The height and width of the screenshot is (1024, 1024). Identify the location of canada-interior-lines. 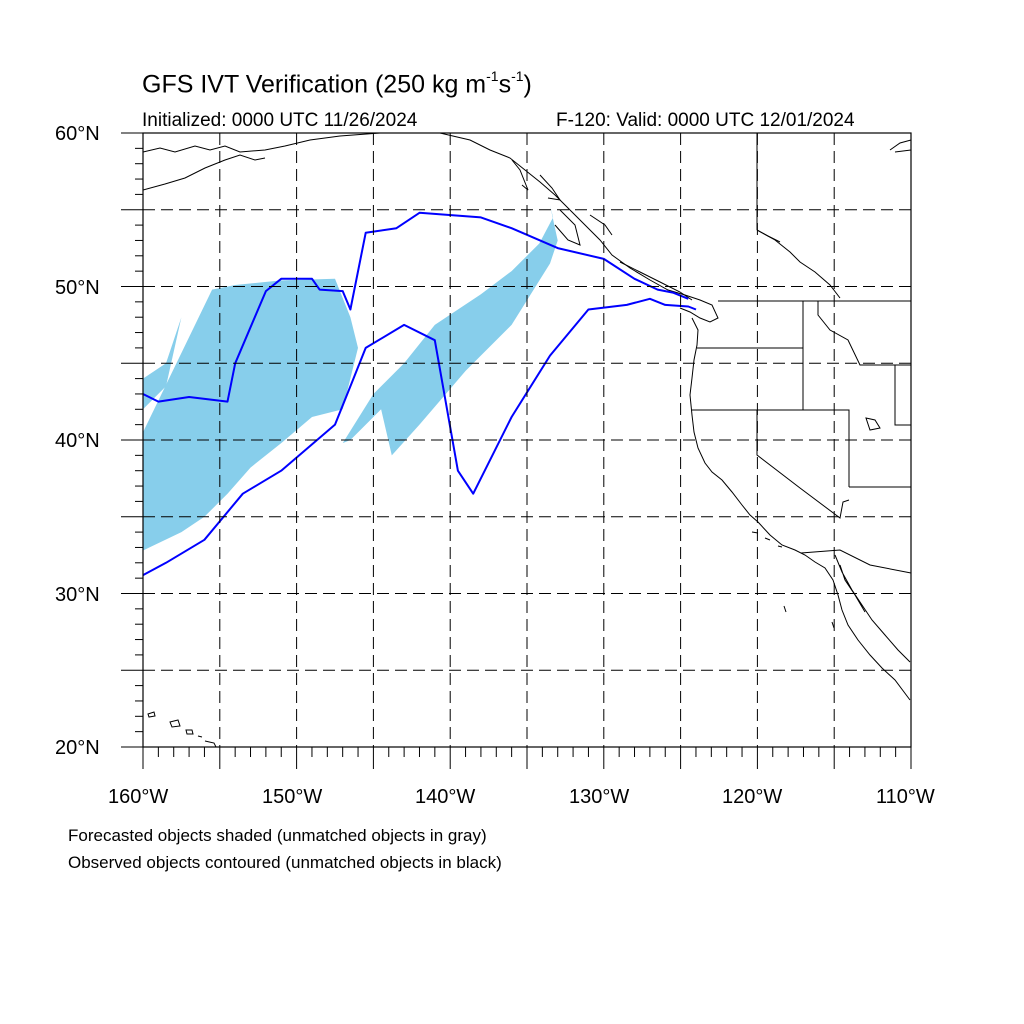
(834, 191).